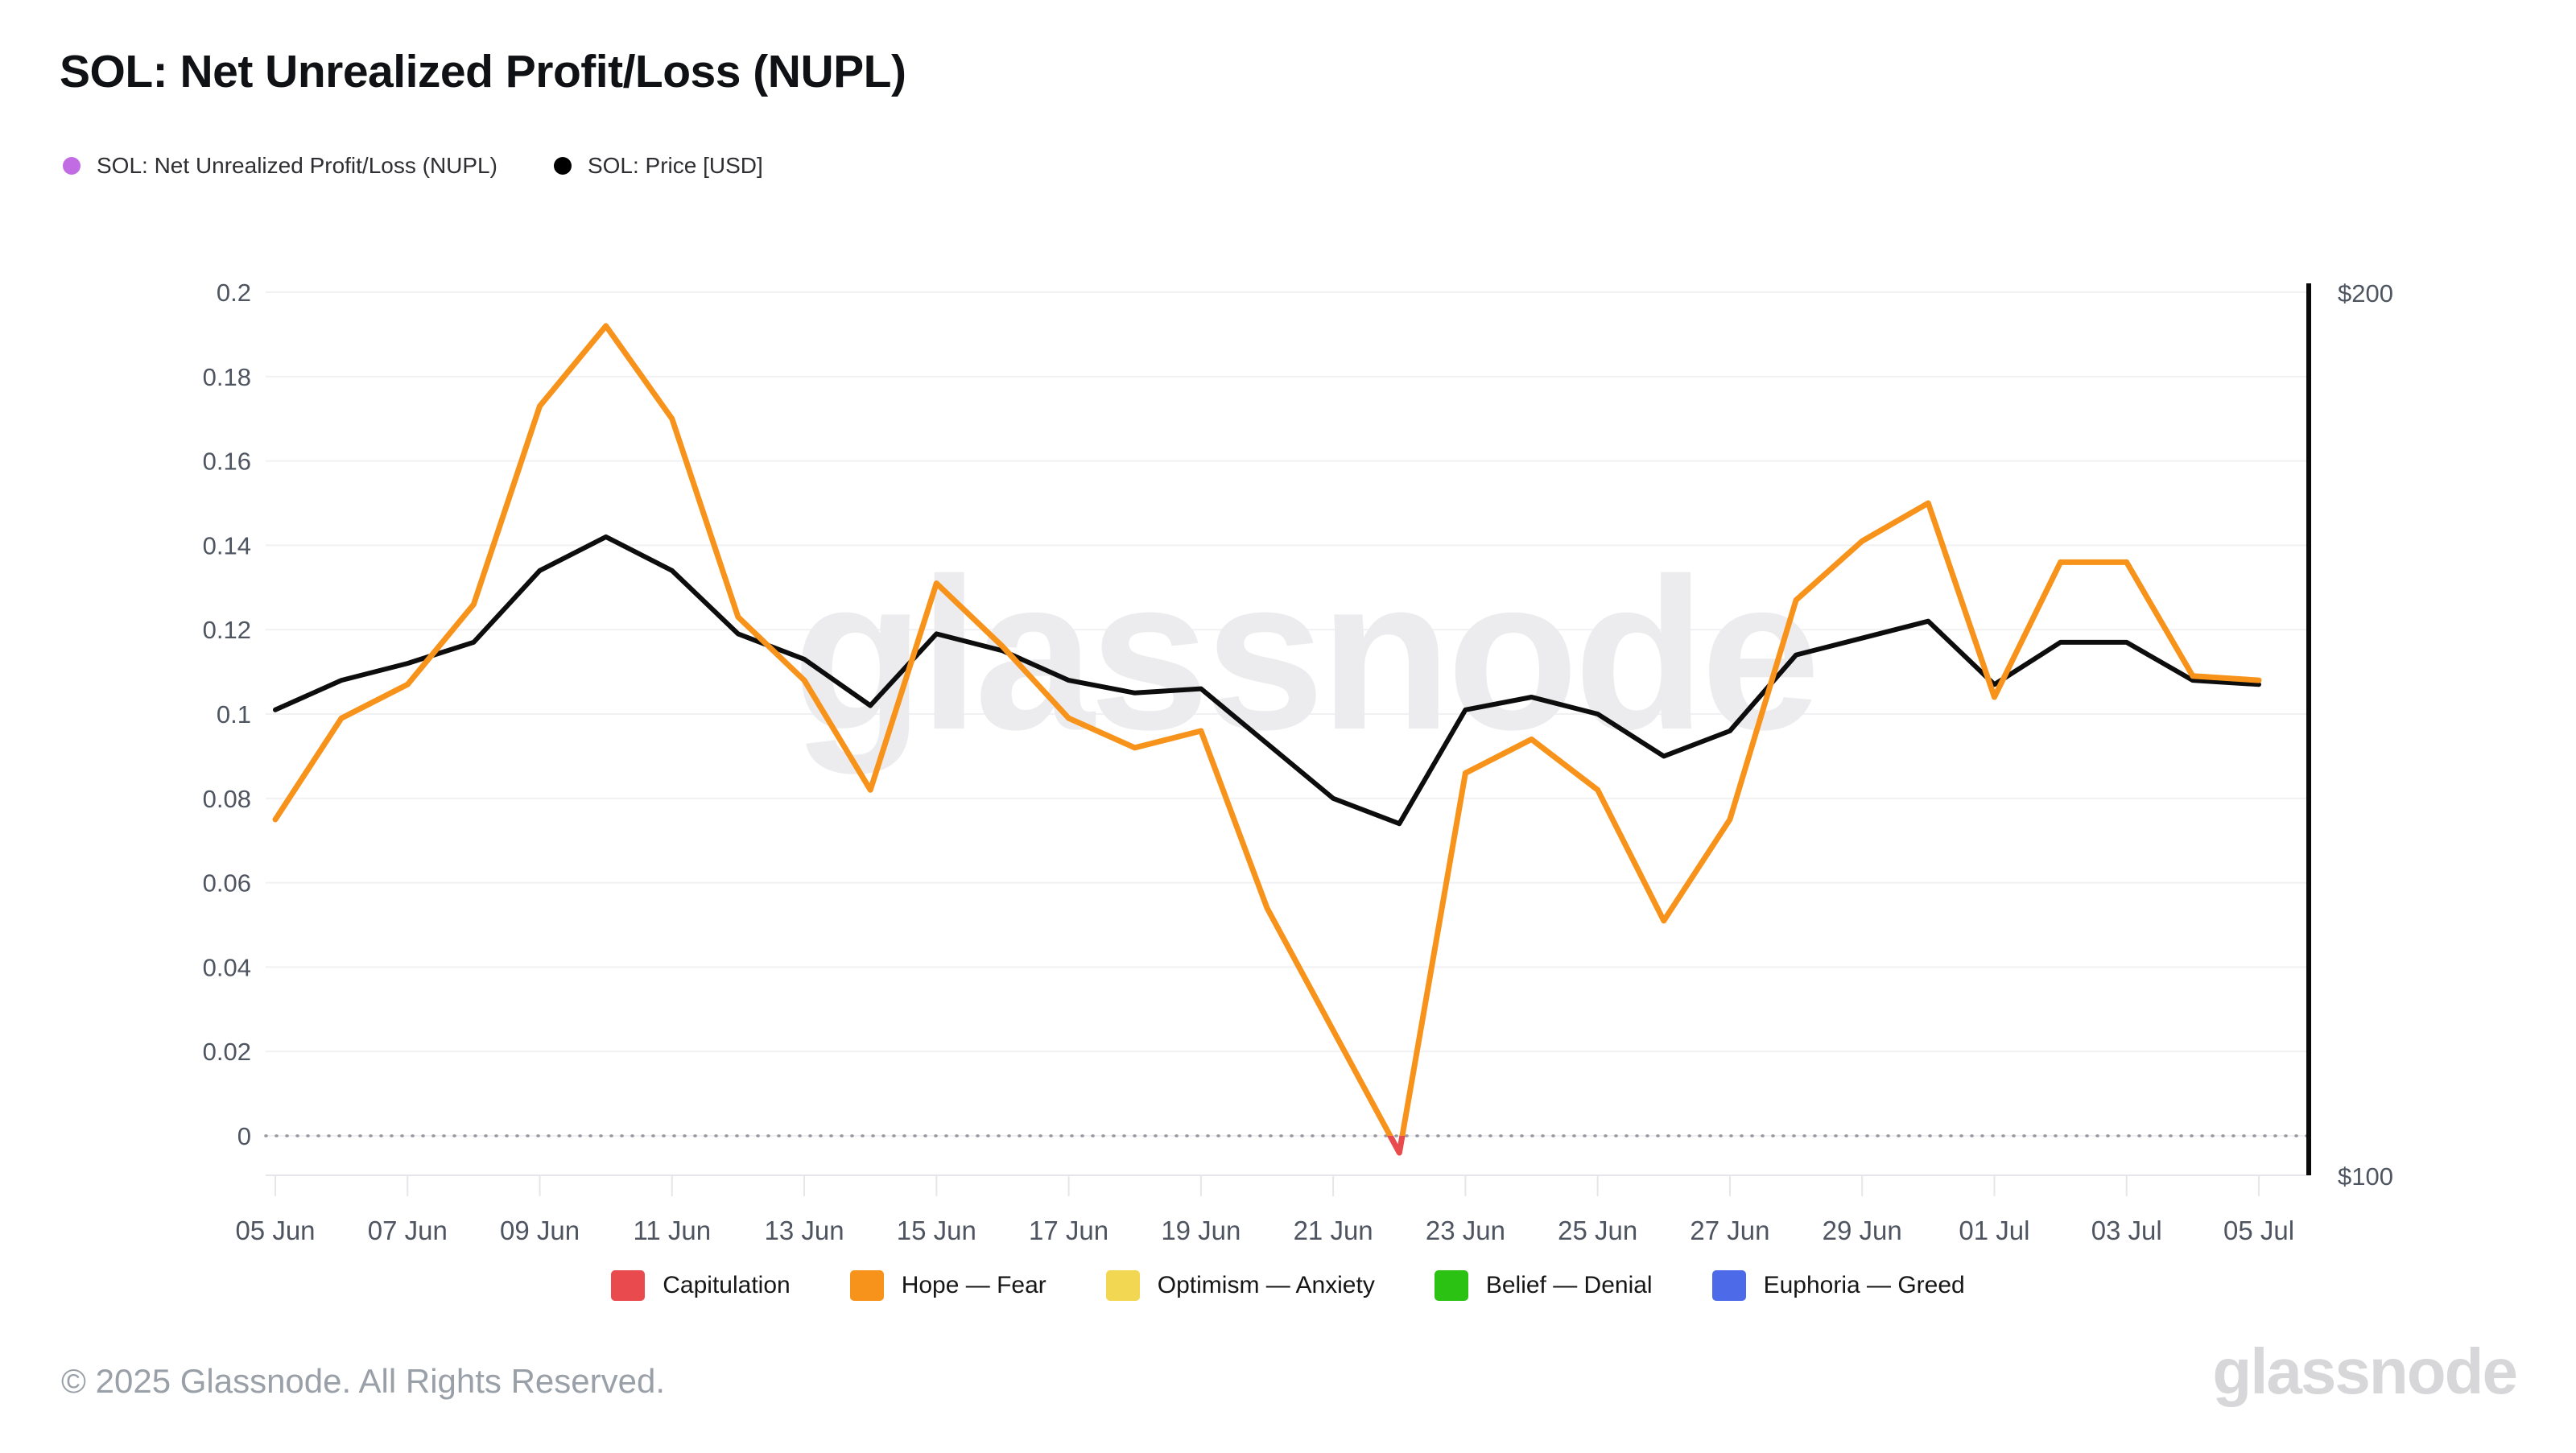 This screenshot has width=2576, height=1453. What do you see at coordinates (408, 1230) in the screenshot?
I see `x-axis-tick-label: 07 Jun` at bounding box center [408, 1230].